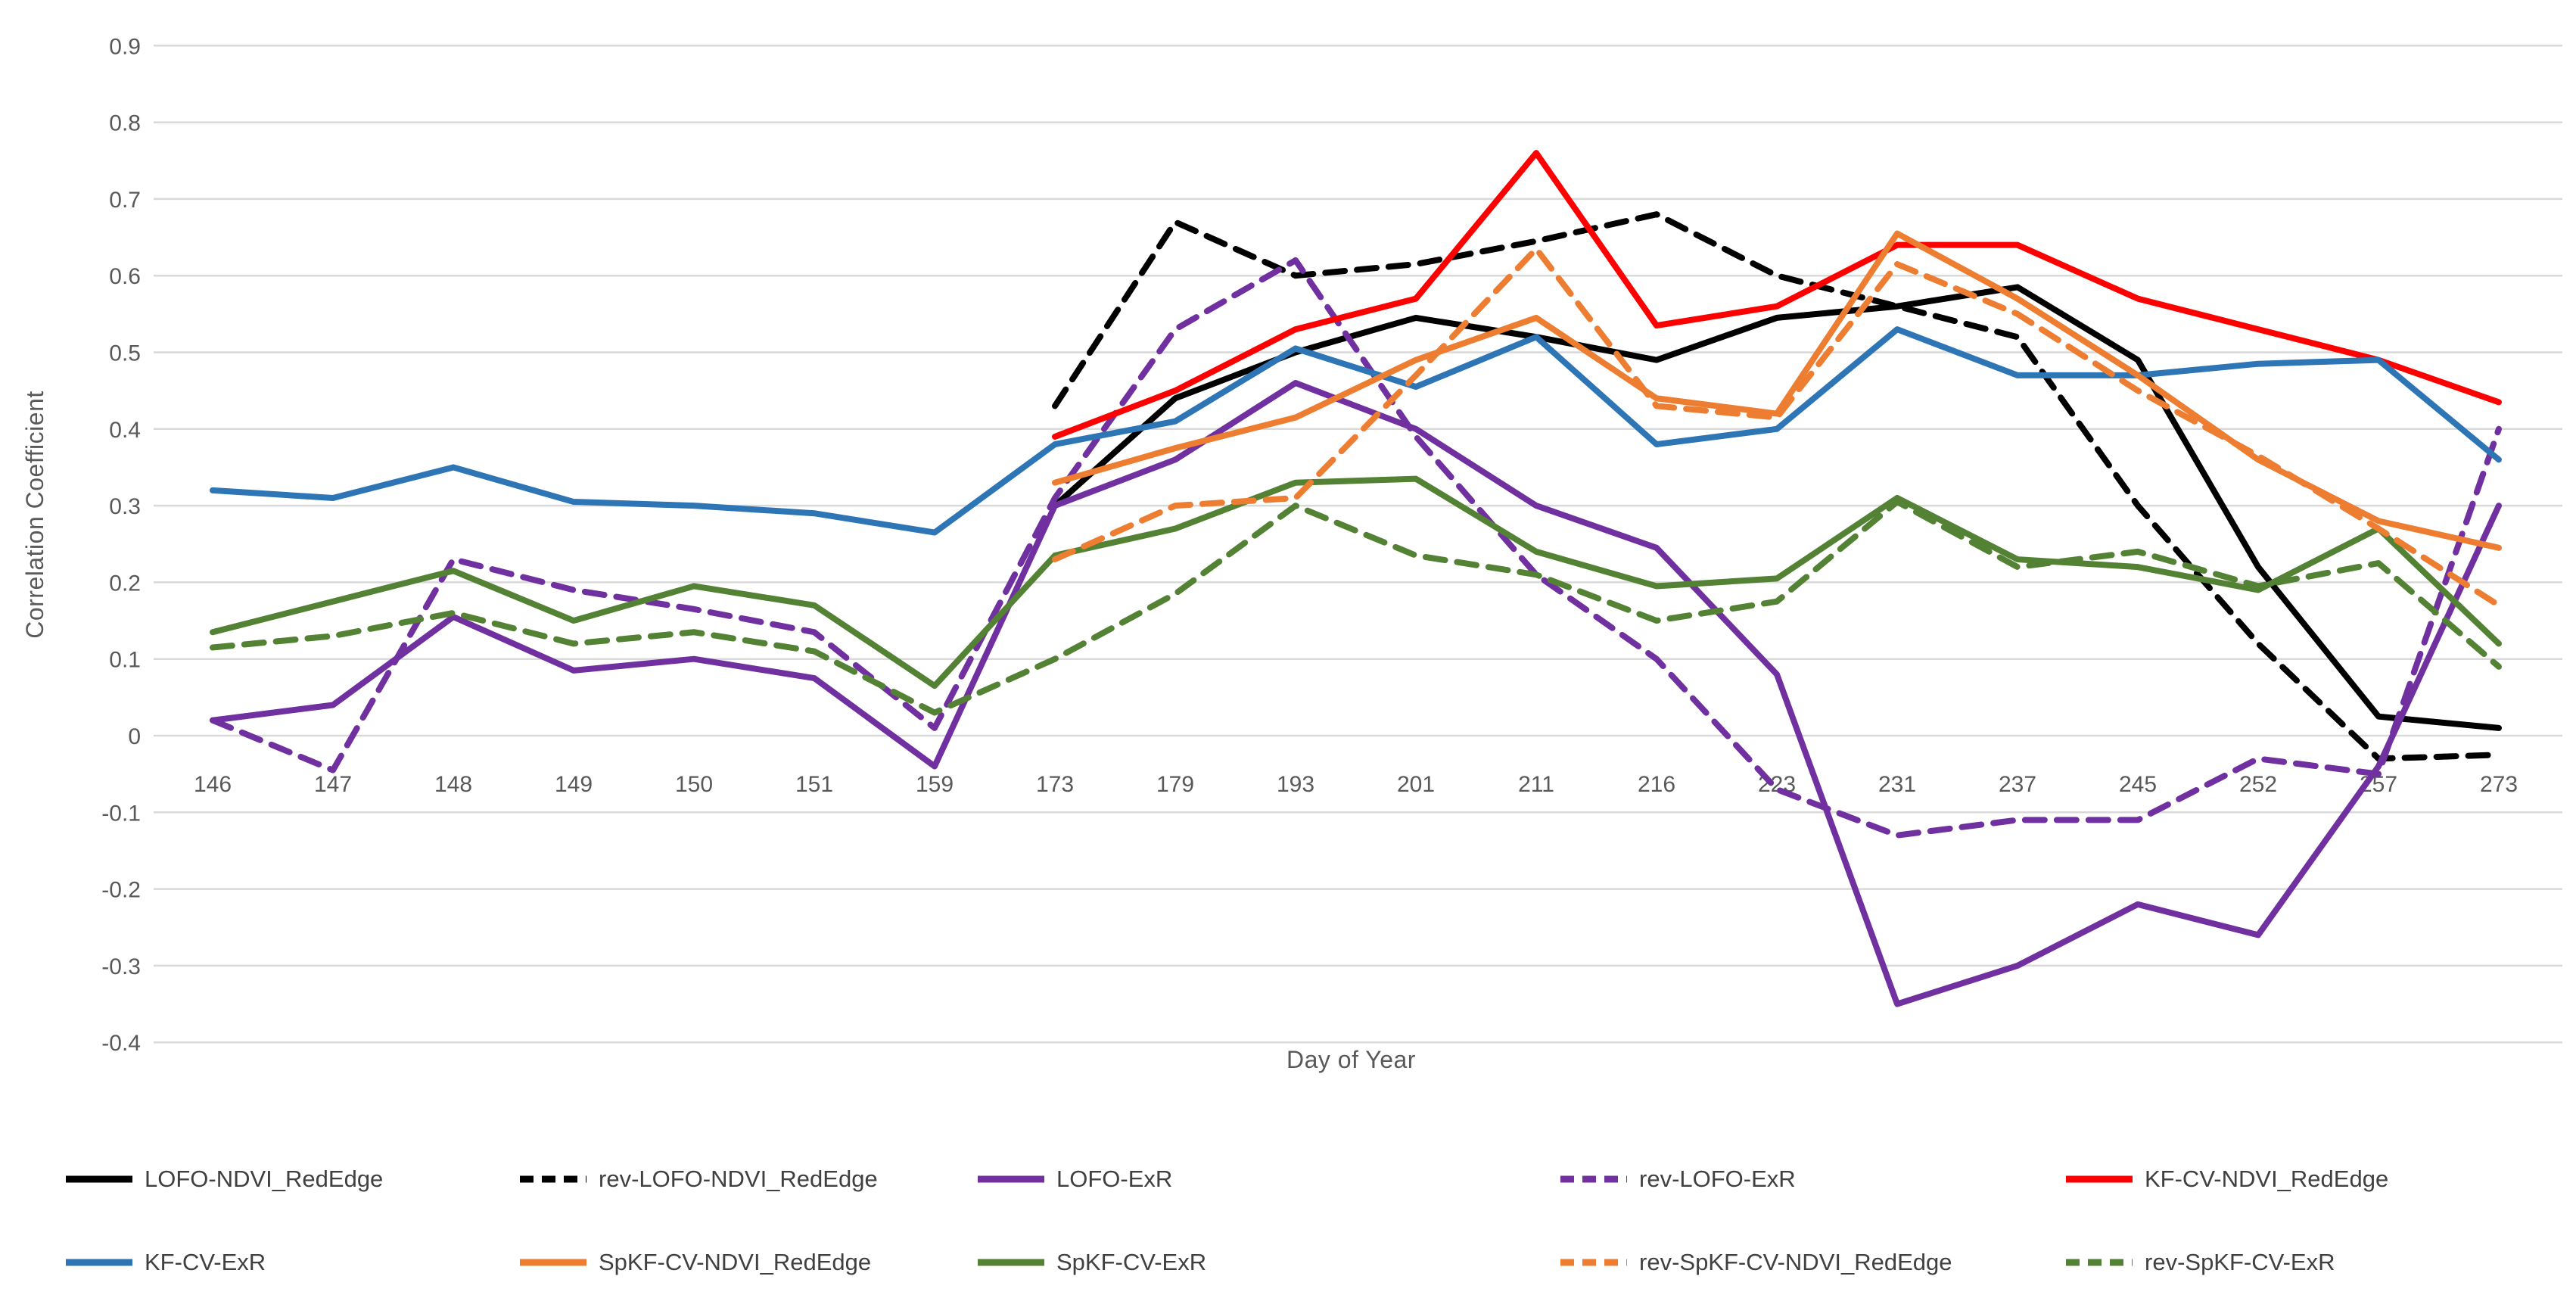  Describe the element at coordinates (125, 583) in the screenshot. I see `y-tick-label: 0.2` at that location.